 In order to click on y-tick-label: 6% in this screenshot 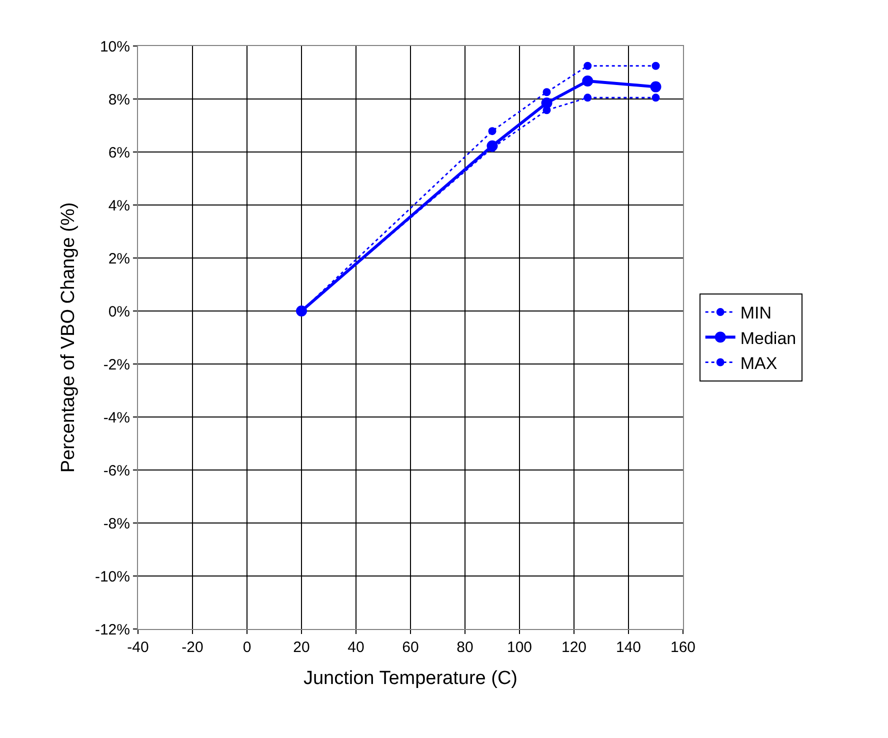, I will do `click(119, 153)`.